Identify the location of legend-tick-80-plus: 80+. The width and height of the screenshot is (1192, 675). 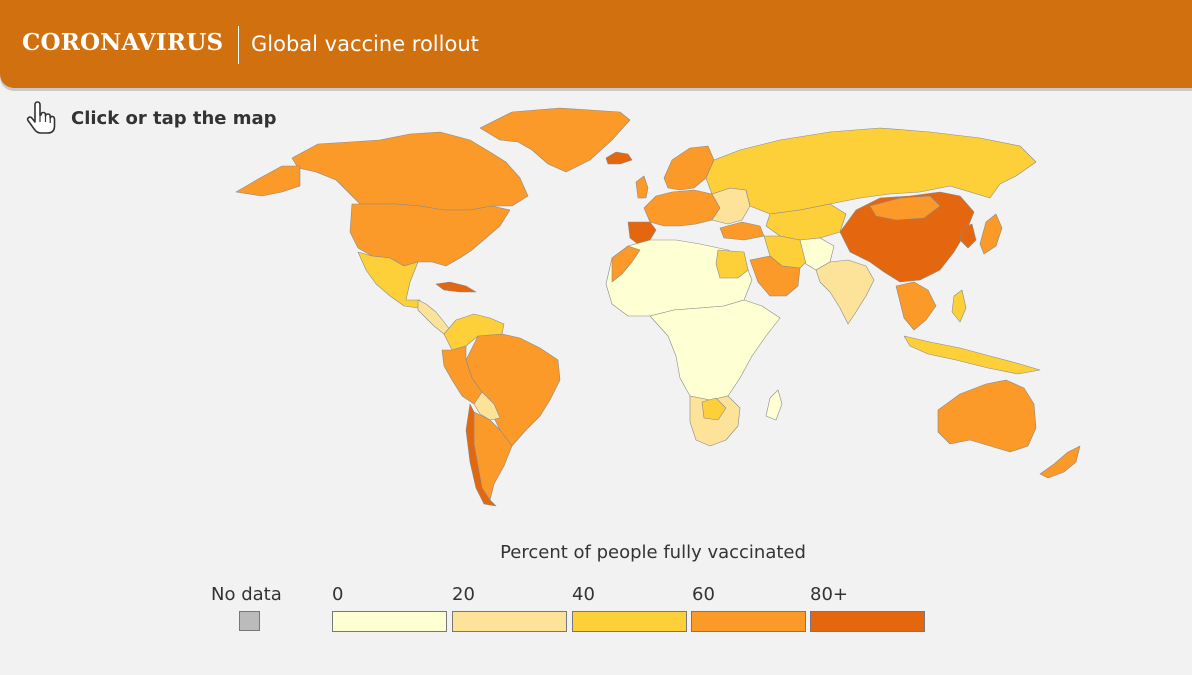
(829, 594).